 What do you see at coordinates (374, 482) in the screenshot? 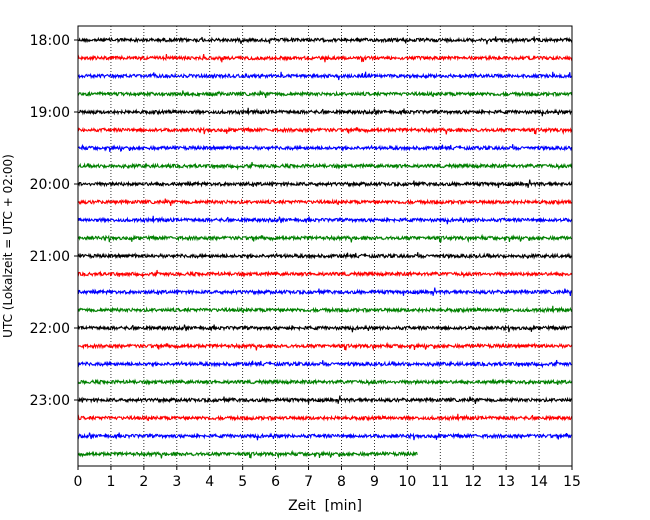
I see `x-tick-label: 9` at bounding box center [374, 482].